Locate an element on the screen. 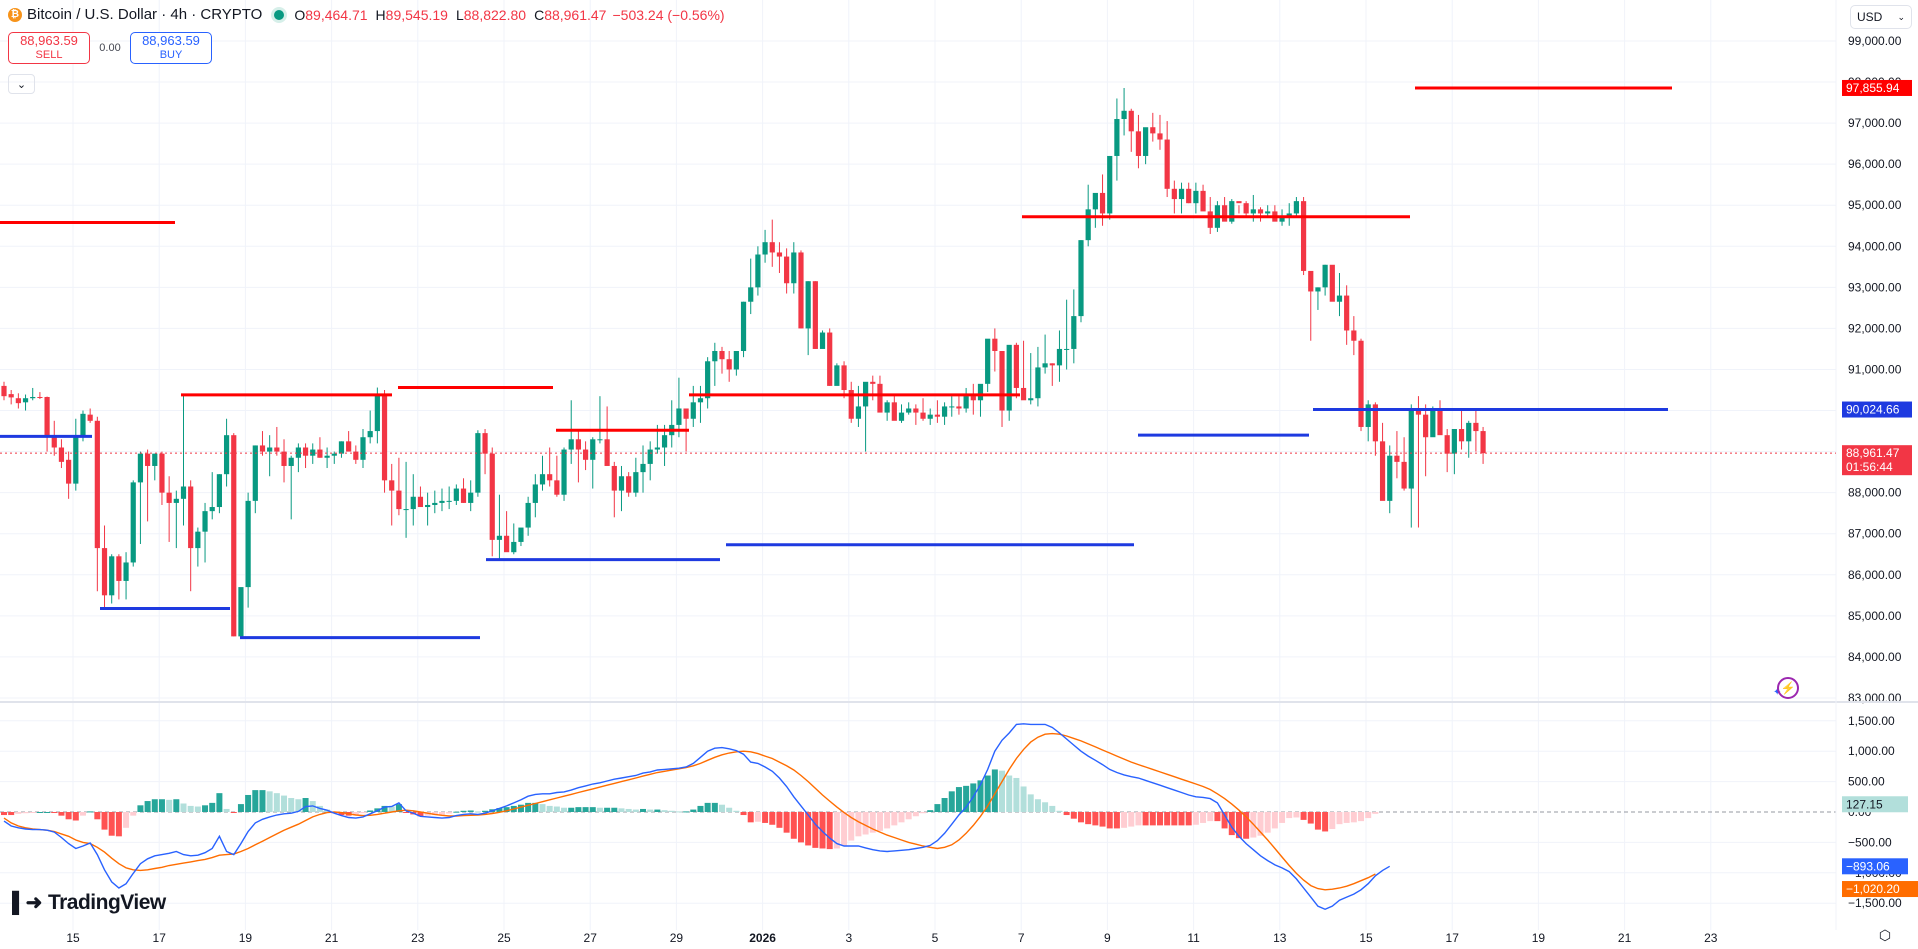  logo-text: TradingView is located at coordinates (106, 902).